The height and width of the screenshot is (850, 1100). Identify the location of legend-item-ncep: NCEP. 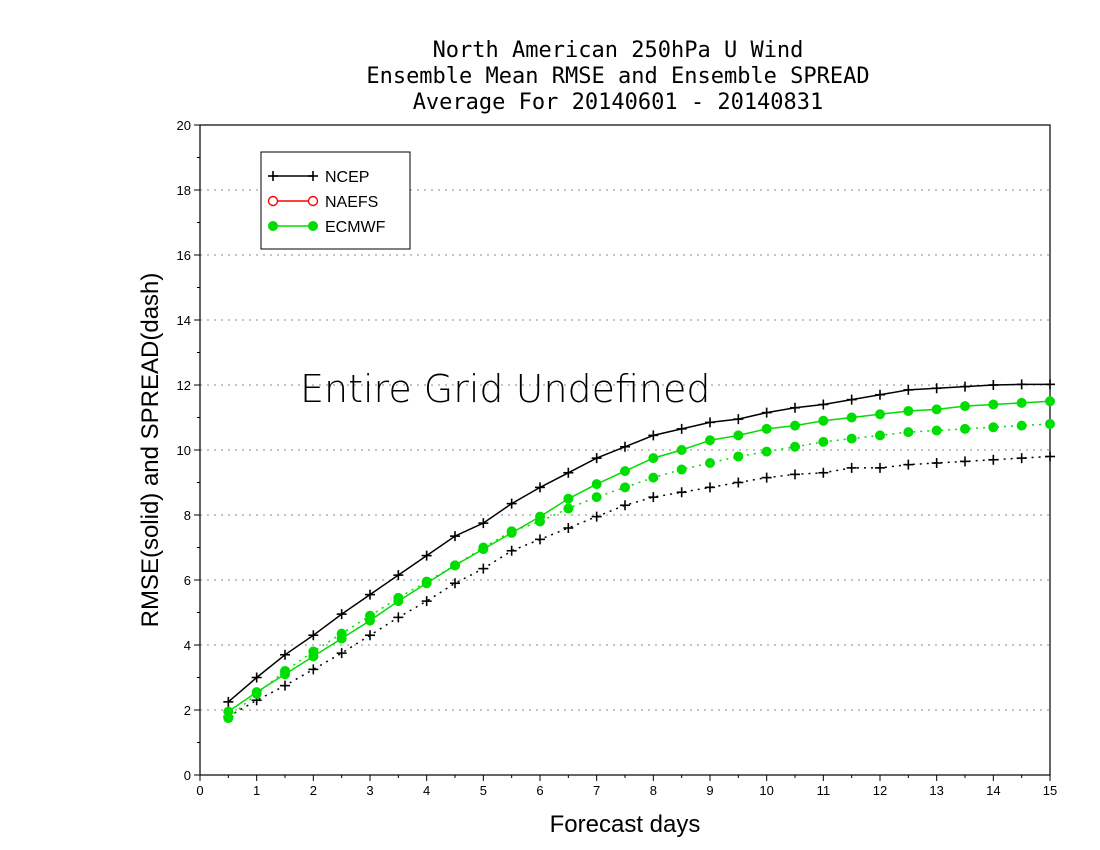
(318, 177).